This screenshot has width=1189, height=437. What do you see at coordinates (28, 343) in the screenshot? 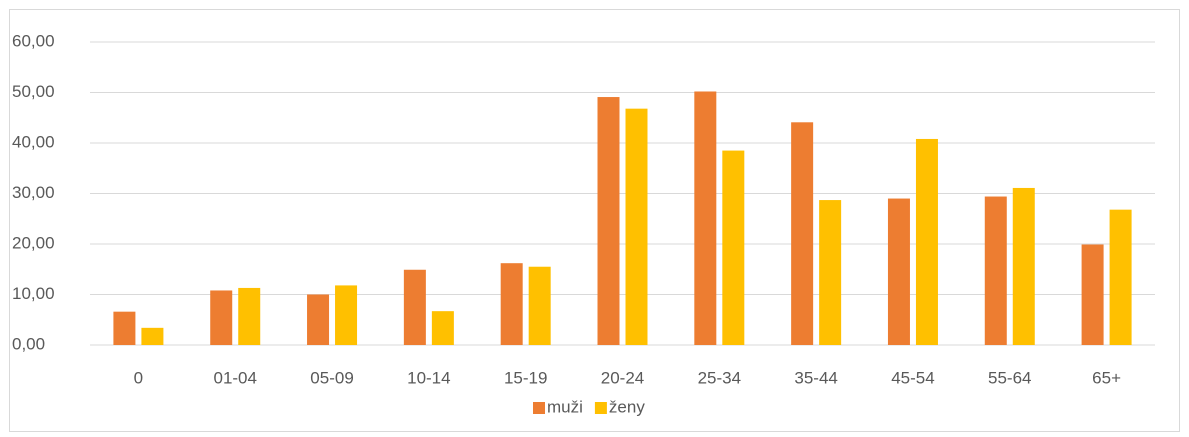
I see `y-tick-label: 0,00` at bounding box center [28, 343].